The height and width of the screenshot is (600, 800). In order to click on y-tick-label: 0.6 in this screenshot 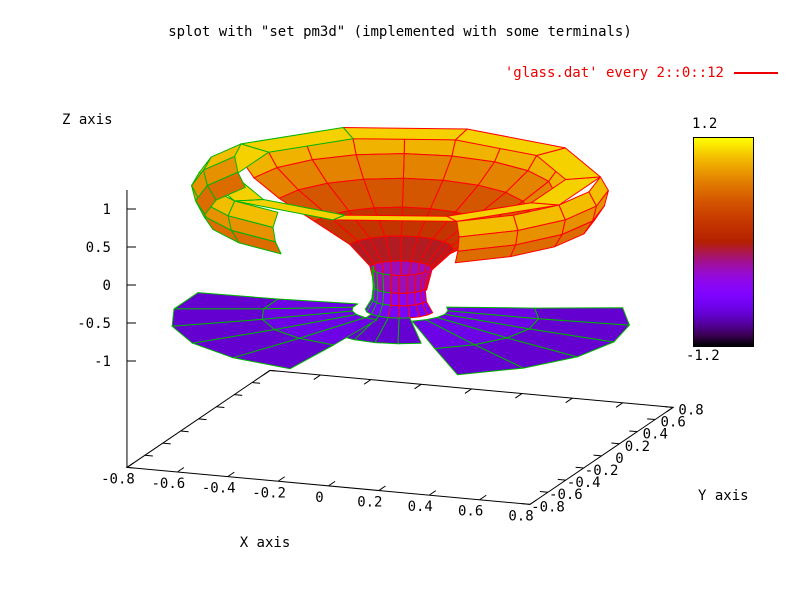, I will do `click(673, 423)`.